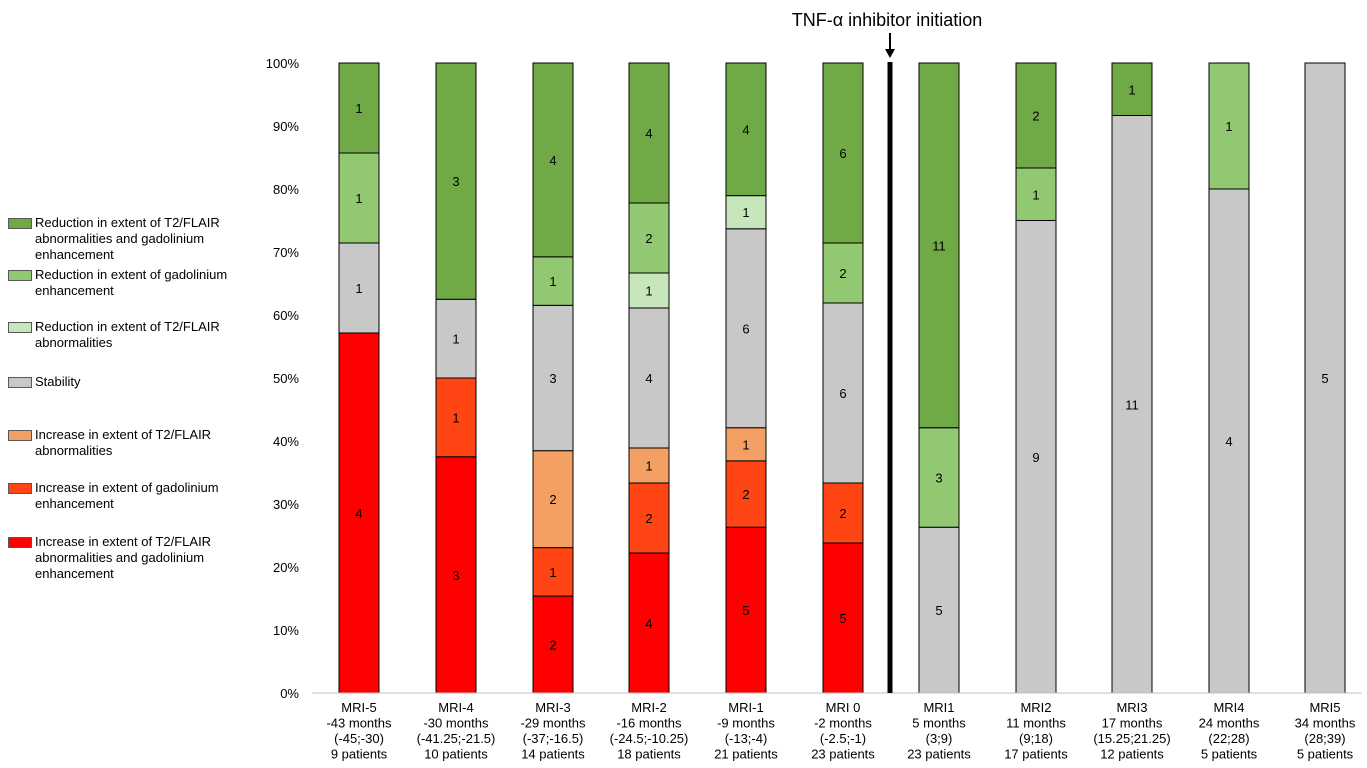  What do you see at coordinates (887, 351) in the screenshot?
I see `annotation-group: TNF-α inhibitor initiation` at bounding box center [887, 351].